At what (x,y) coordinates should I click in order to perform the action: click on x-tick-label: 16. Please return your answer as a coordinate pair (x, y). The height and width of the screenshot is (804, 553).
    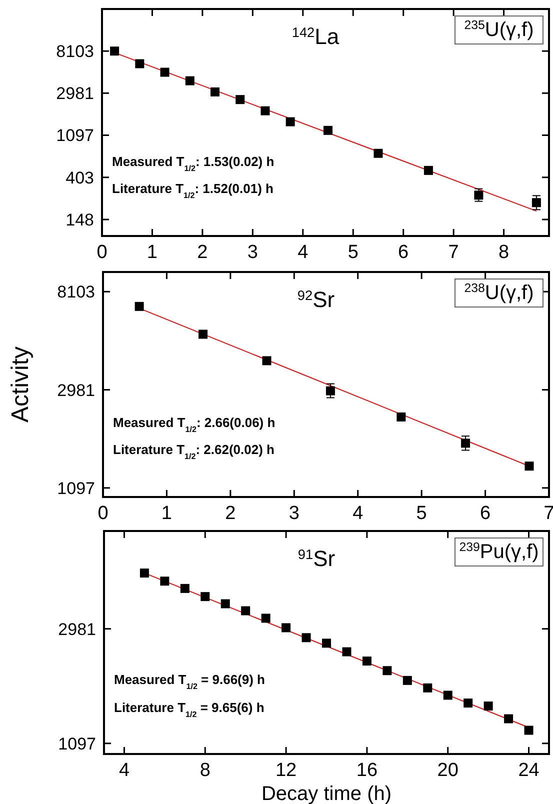
    Looking at the image, I should click on (367, 770).